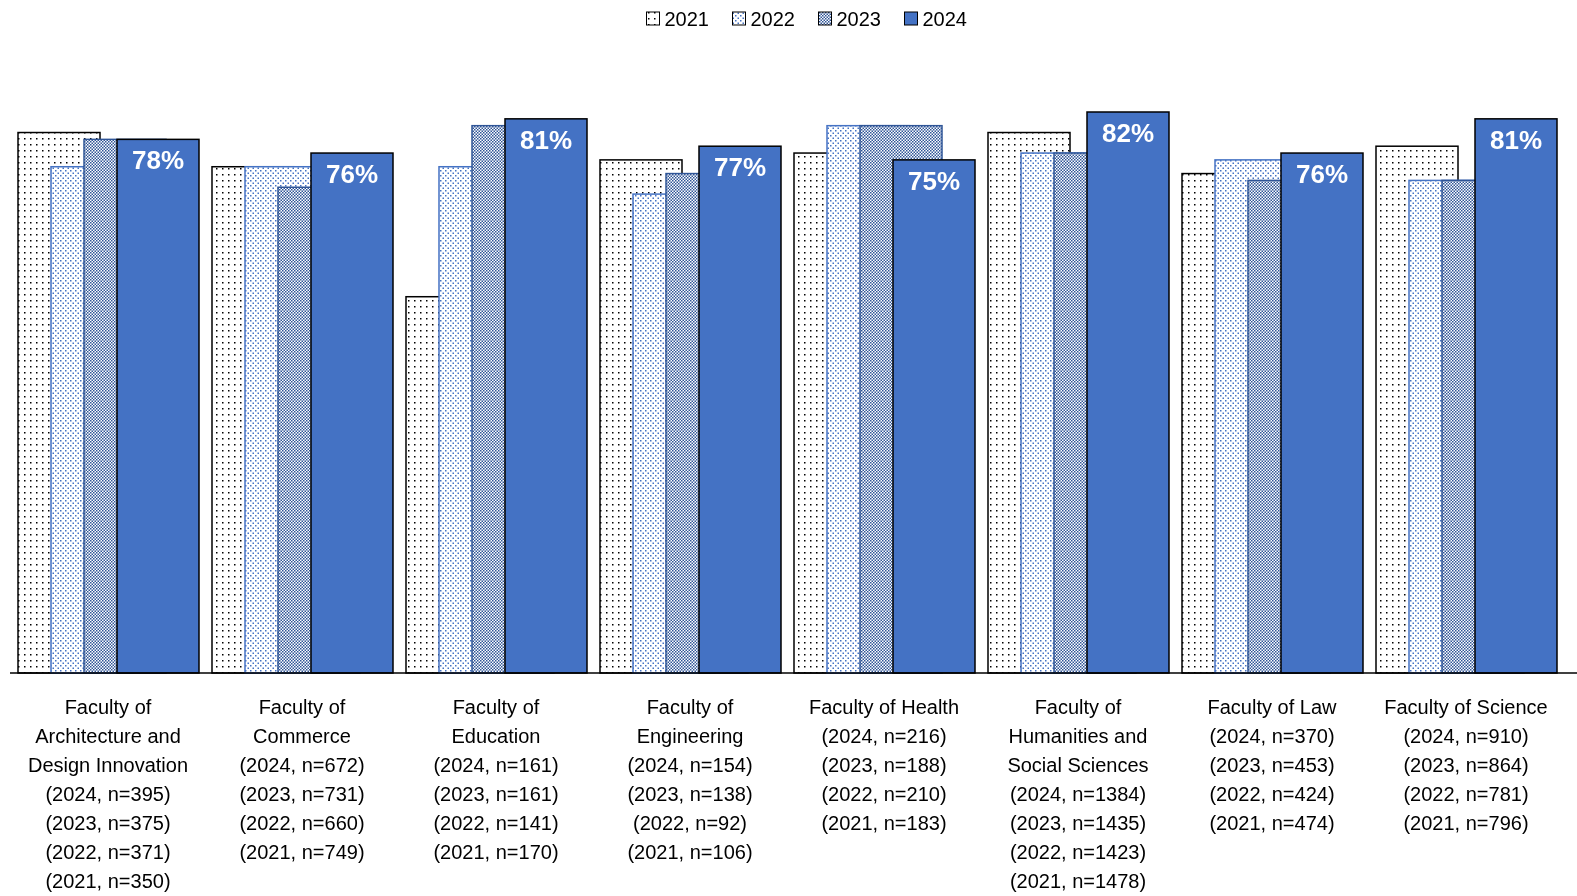 This screenshot has width=1577, height=896. I want to click on legend-label: 2021, so click(686, 19).